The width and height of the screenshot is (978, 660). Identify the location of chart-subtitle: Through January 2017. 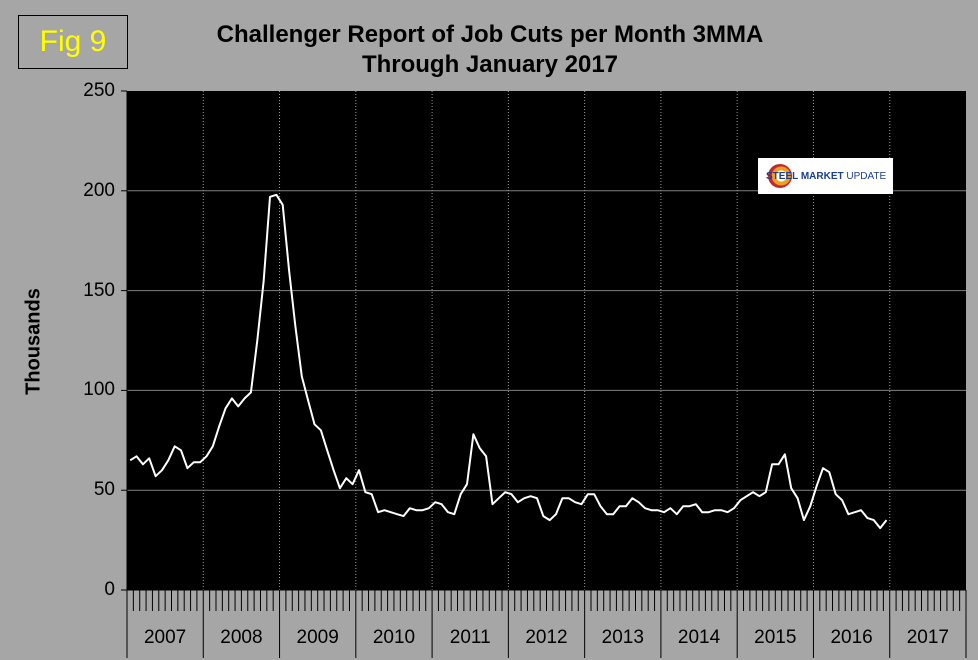
(490, 64).